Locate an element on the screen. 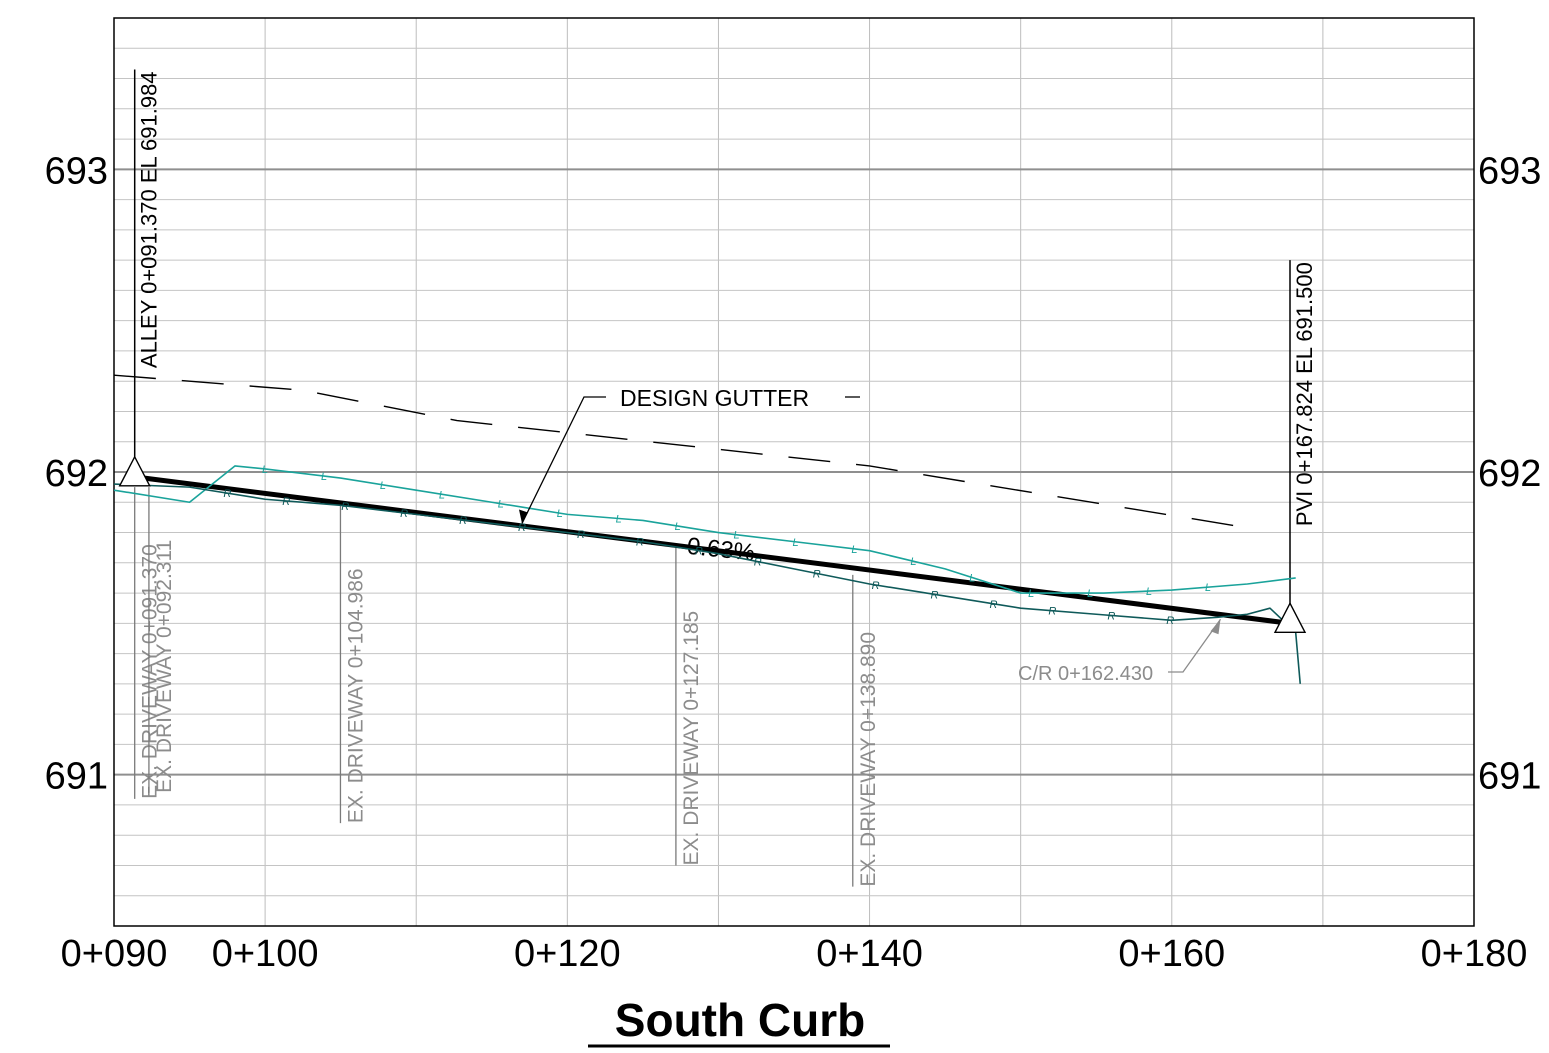 Image resolution: width=1549 pixels, height=1053 pixels. y-tick-label-left: 691 is located at coordinates (76, 777).